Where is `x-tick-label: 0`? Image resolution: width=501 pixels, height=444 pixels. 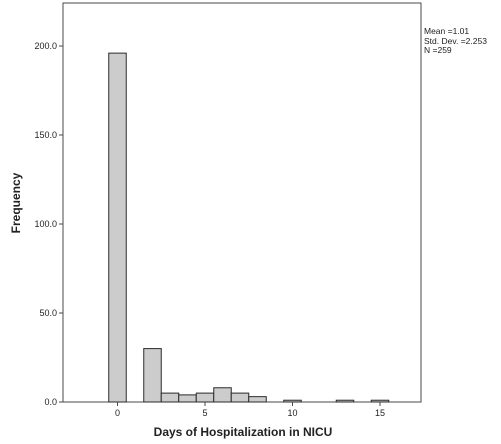 x-tick-label: 0 is located at coordinates (117, 413).